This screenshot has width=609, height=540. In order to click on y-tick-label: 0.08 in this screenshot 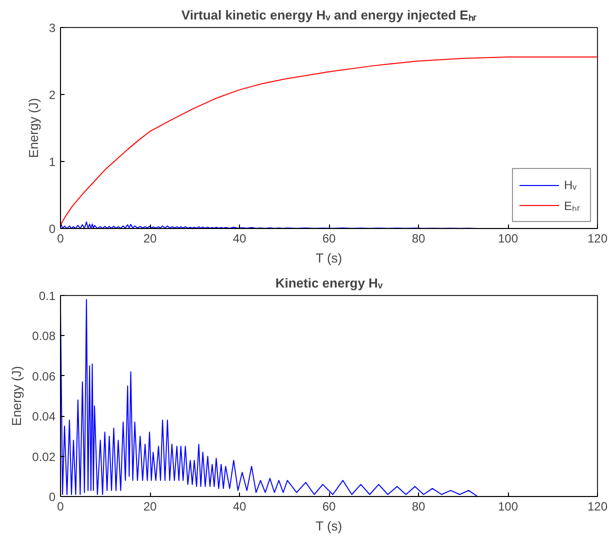, I will do `click(44, 336)`.